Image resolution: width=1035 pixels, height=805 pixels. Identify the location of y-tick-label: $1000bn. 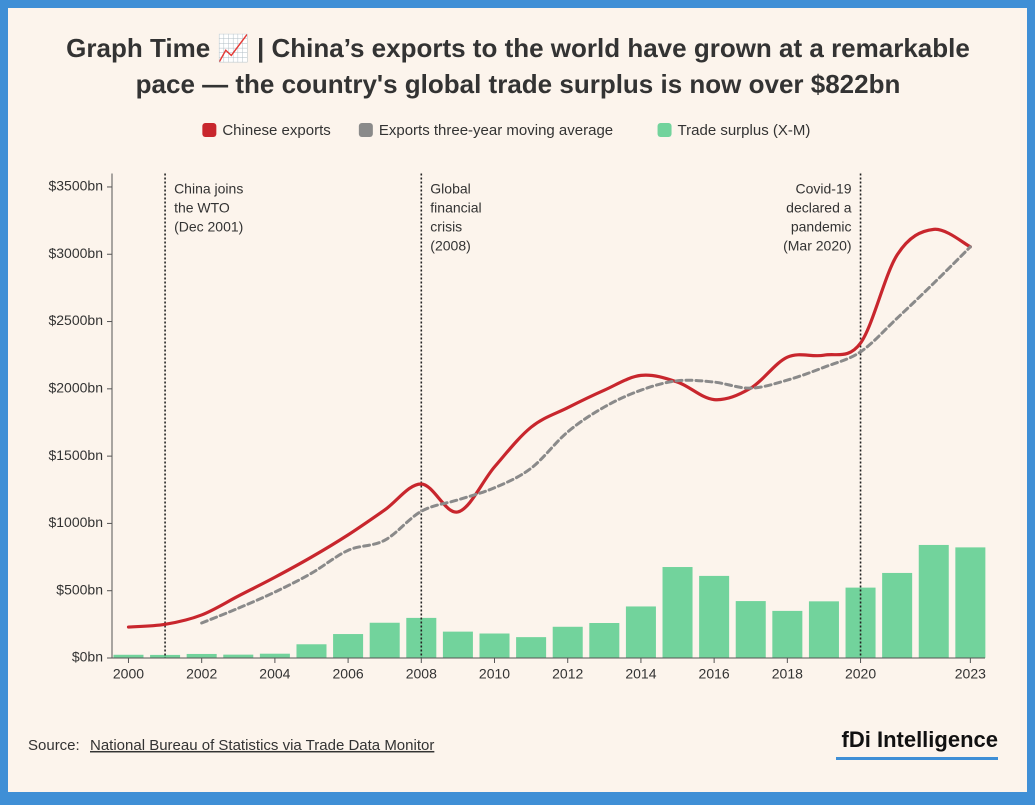
(75, 522).